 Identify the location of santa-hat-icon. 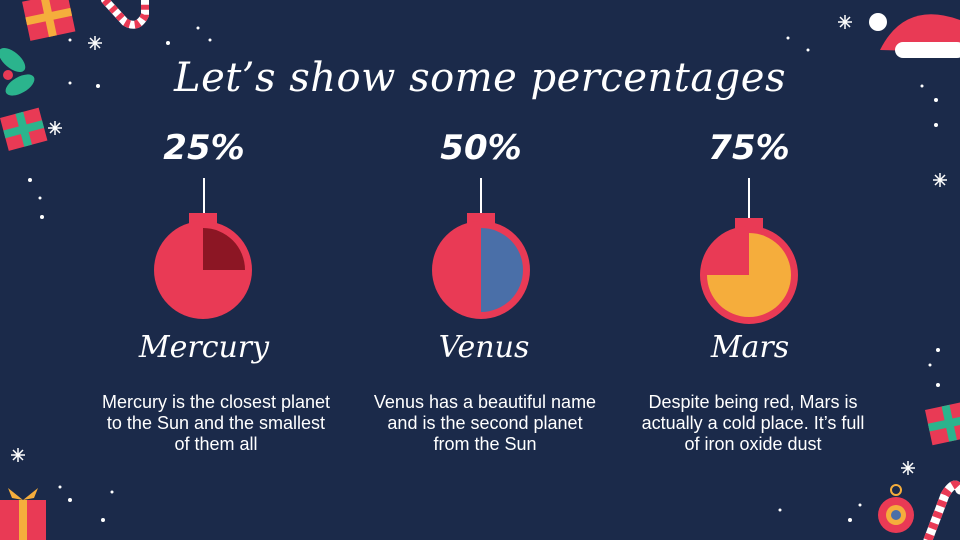
(914, 35).